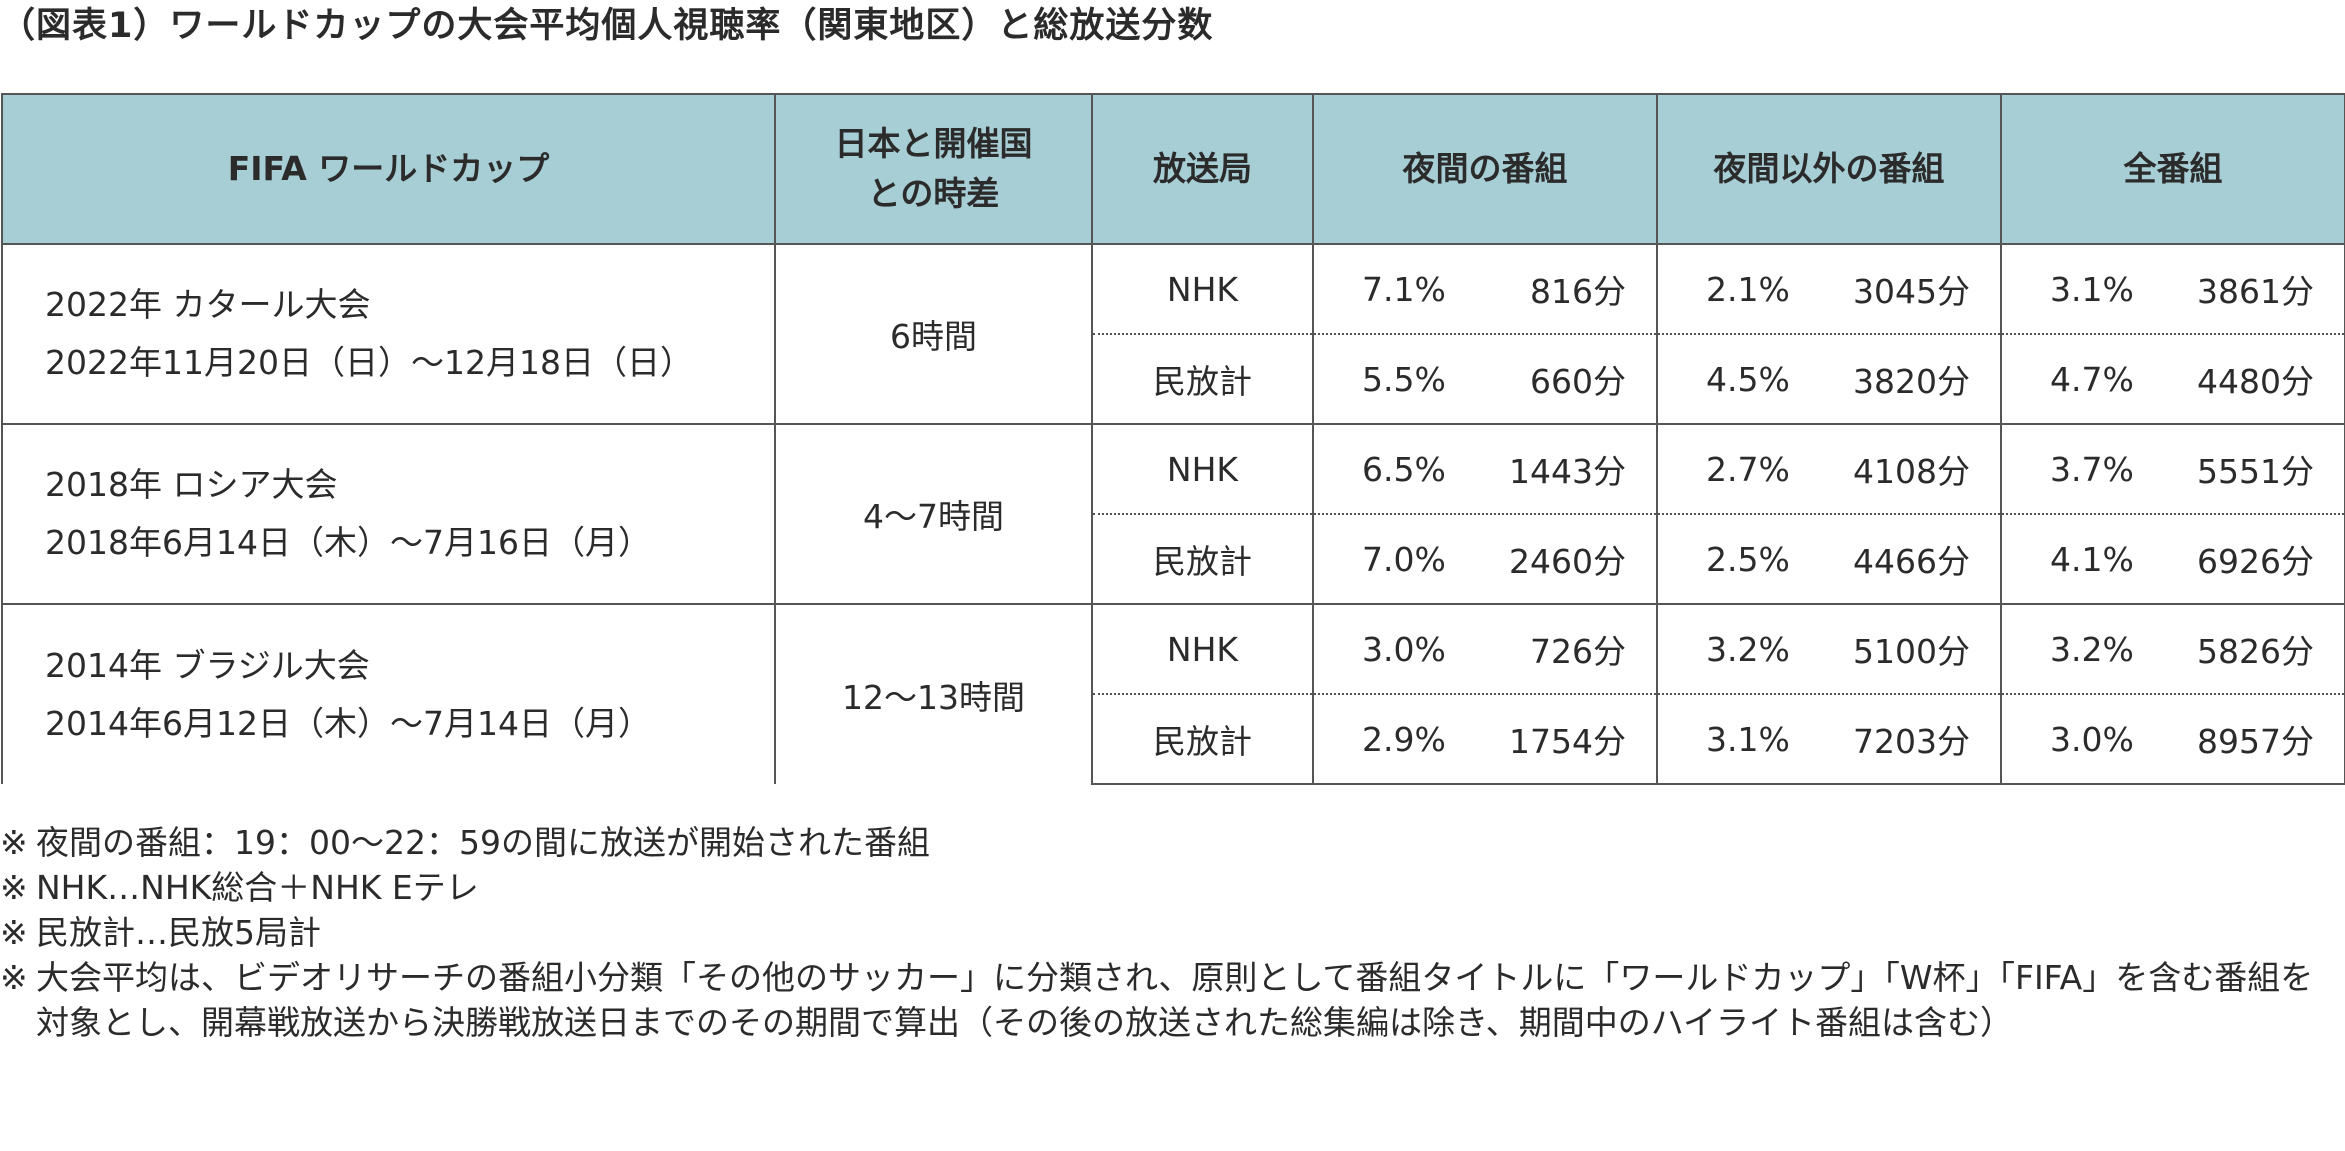 The image size is (2345, 1151). I want to click on footnote: ※ 夜間の番組：19：00〜22：59の間に放送が開始された番組, so click(1172, 842).